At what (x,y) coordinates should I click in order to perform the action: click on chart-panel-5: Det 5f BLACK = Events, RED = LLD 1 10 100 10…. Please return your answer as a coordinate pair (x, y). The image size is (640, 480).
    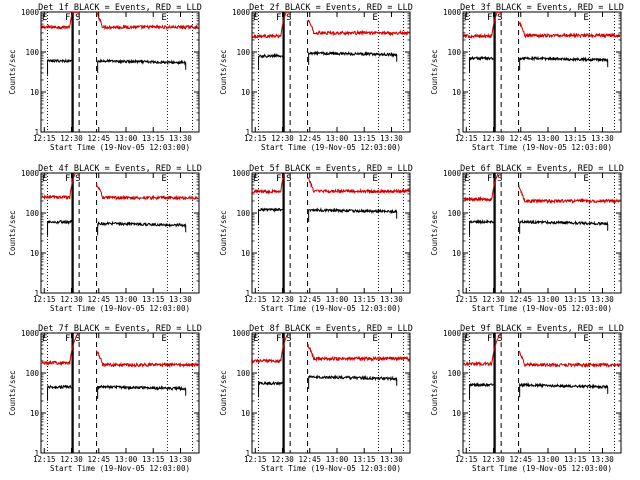
    Looking at the image, I should click on (316, 238).